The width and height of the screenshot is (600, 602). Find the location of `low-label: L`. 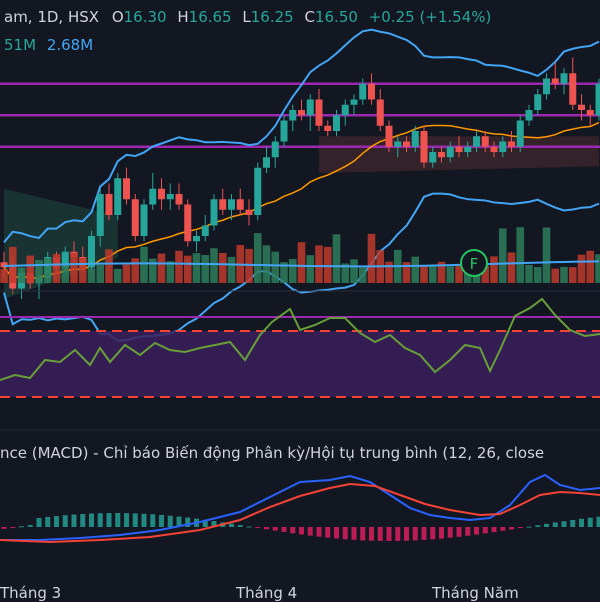

low-label: L is located at coordinates (246, 17).